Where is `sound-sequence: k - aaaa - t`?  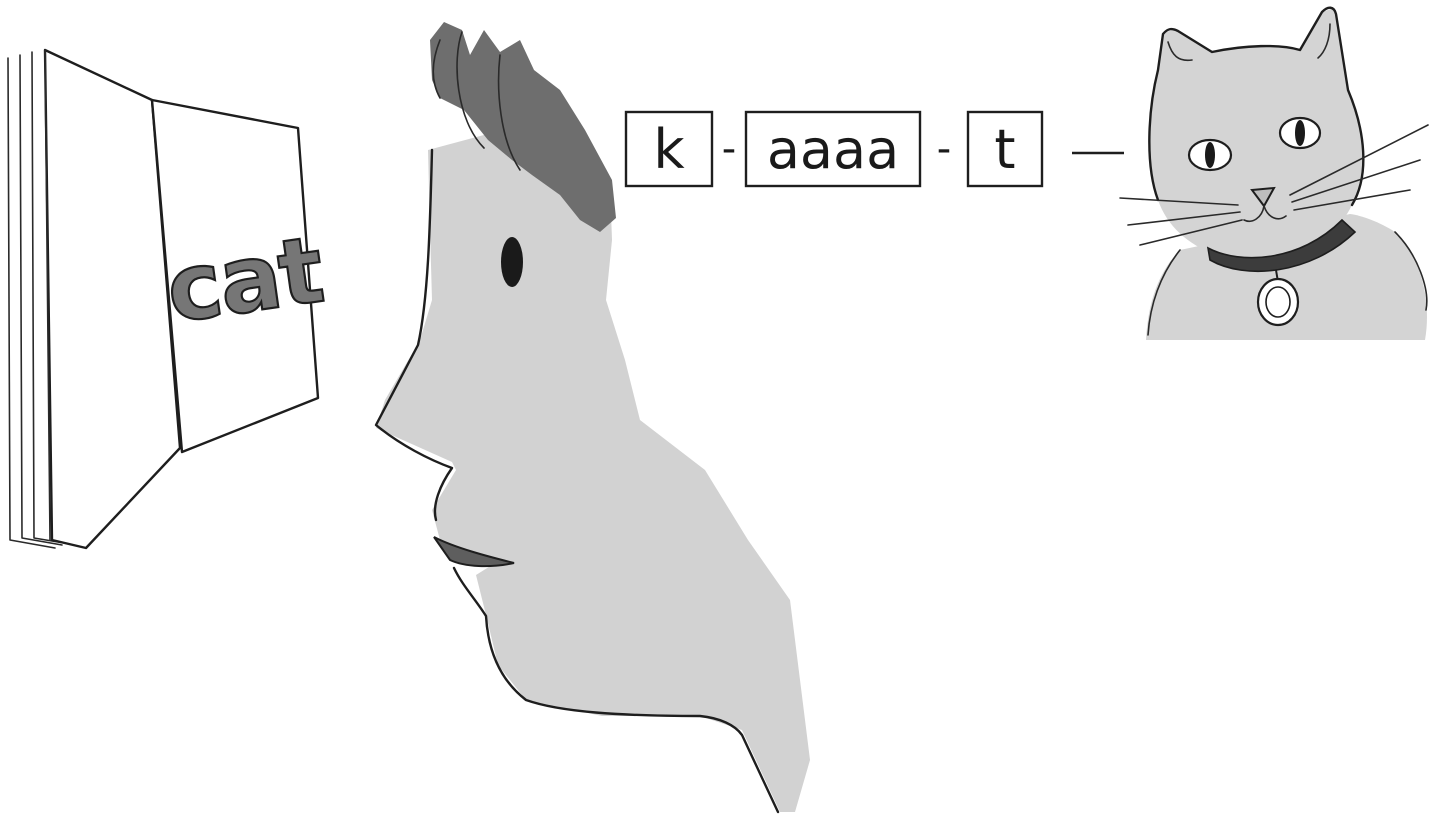
sound-sequence: k - aaaa - t is located at coordinates (874, 149).